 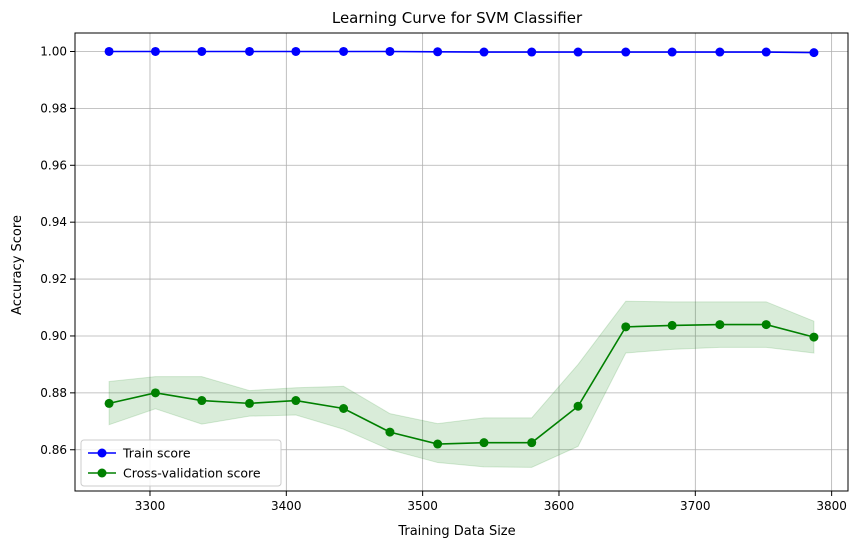 What do you see at coordinates (456, 531) in the screenshot?
I see `x-axis-label: Training Data Size` at bounding box center [456, 531].